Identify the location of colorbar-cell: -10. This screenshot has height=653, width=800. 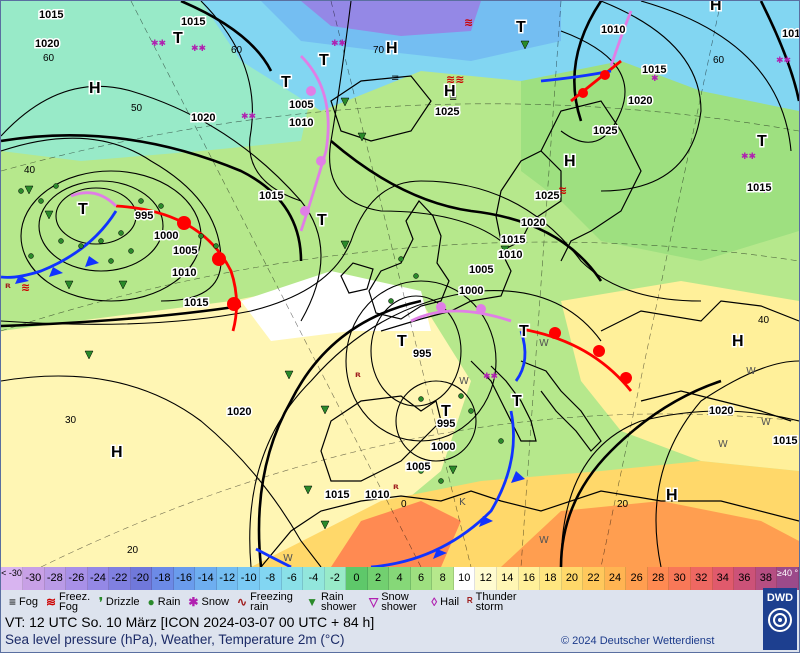
(249, 578).